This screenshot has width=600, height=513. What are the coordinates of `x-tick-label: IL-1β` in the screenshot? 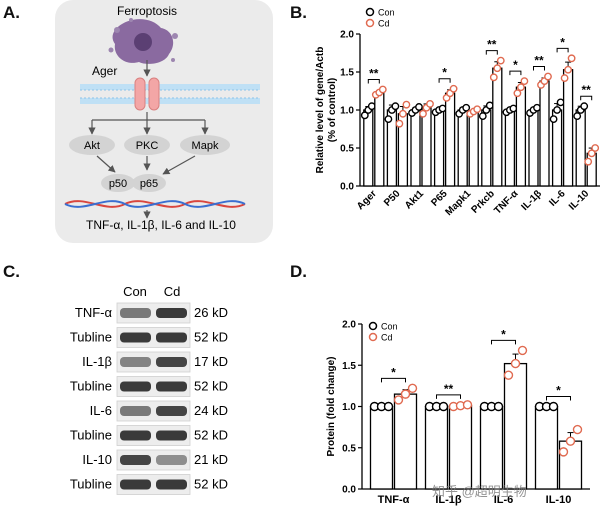 It's located at (531, 200).